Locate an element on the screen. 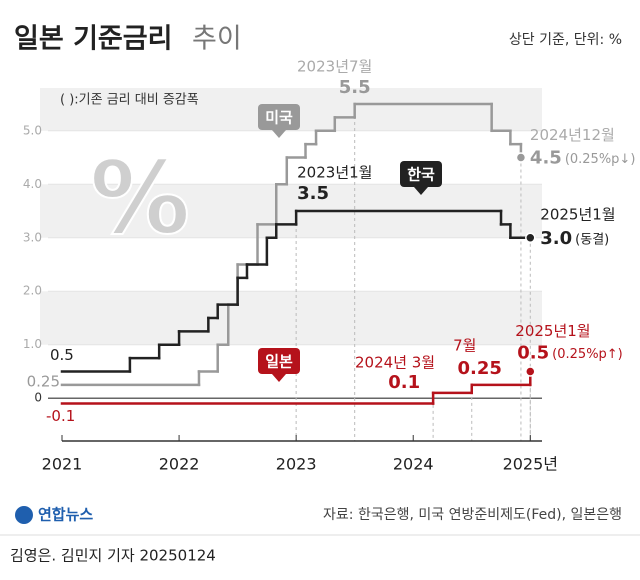  note: ( ):기존 금리 대비 증감폭 is located at coordinates (129, 100).